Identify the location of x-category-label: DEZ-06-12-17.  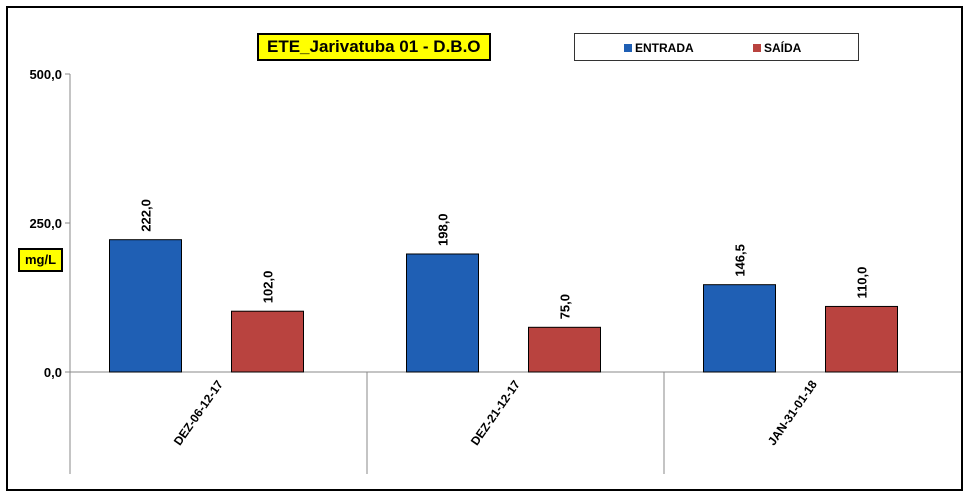
(198, 412).